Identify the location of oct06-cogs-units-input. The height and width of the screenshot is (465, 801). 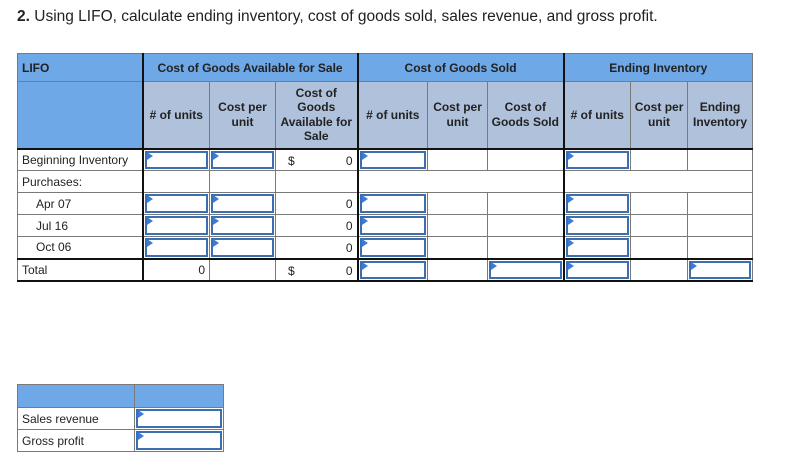
(393, 247).